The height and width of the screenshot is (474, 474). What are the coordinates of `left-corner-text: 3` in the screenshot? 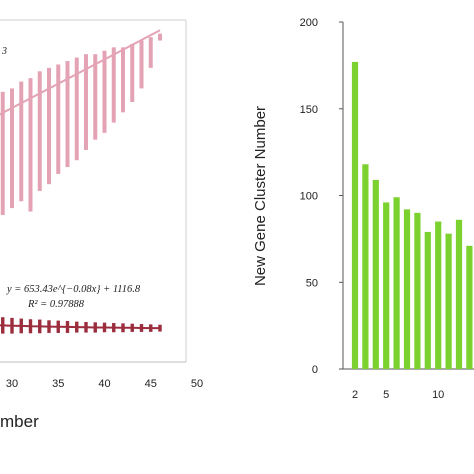 It's located at (4, 51).